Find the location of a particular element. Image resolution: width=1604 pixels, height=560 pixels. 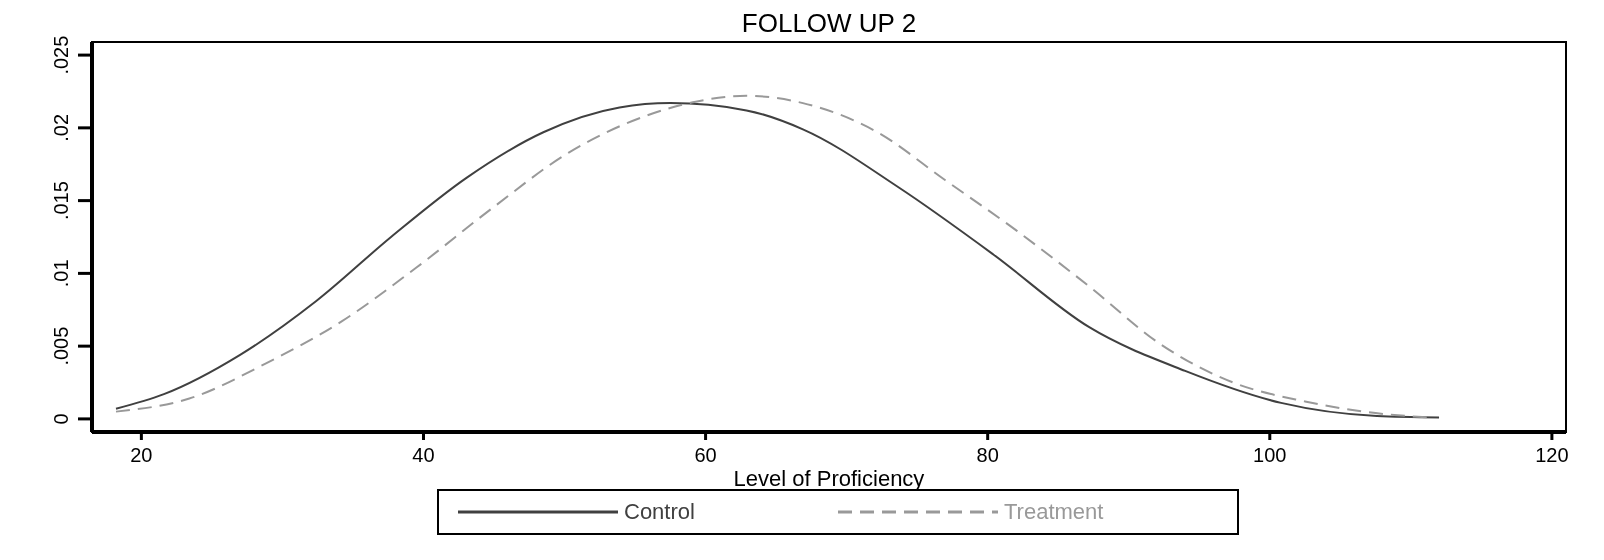

x-tick-label: 120 is located at coordinates (1552, 455).